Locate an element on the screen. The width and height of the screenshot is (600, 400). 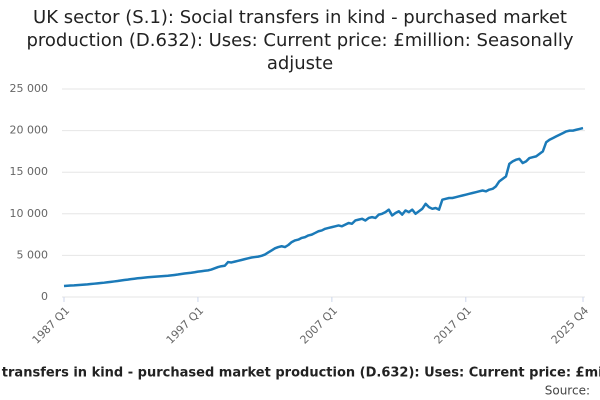
x-tick-label: 1997 Q1 is located at coordinates (185, 325).